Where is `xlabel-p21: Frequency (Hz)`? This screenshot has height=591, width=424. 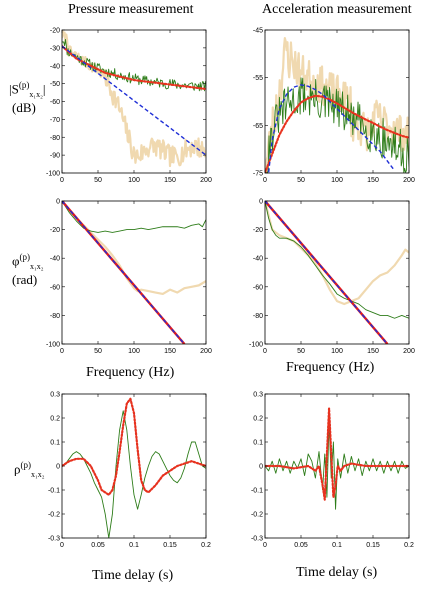
xlabel-p21: Frequency (Hz) is located at coordinates (130, 372).